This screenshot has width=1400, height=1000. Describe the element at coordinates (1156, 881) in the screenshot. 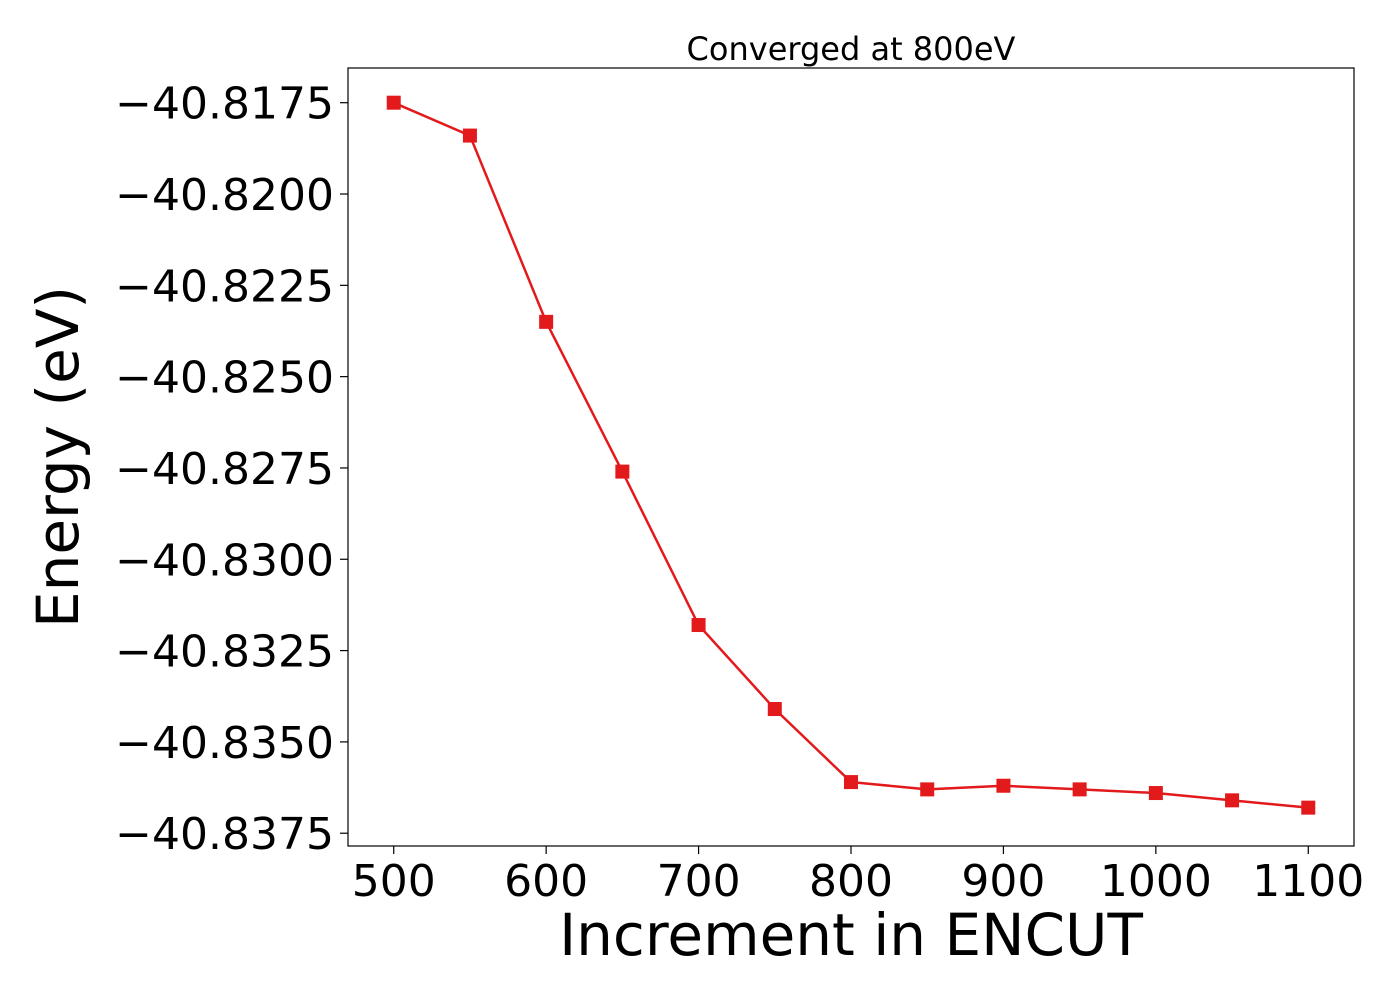

I see `x-tick-label: 1000` at that location.